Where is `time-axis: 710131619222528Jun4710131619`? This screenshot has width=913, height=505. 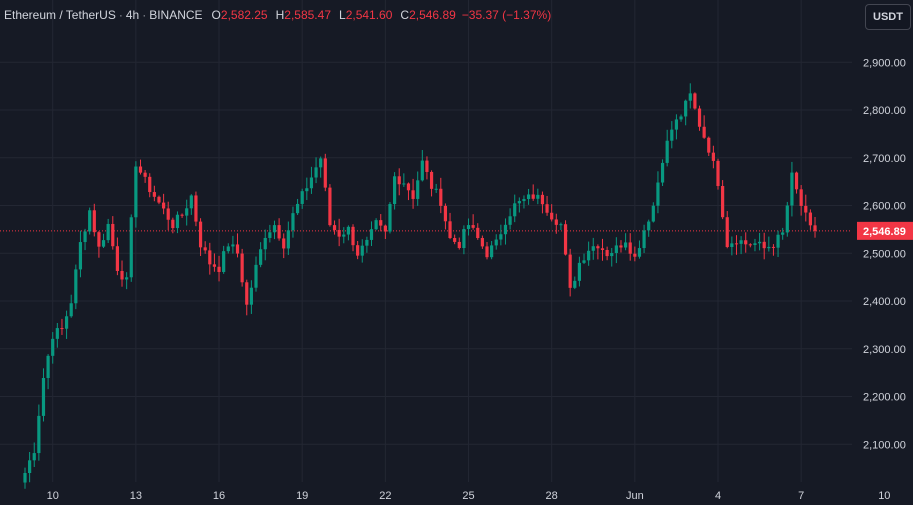 time-axis: 710131619222528Jun4710131619 is located at coordinates (456, 496).